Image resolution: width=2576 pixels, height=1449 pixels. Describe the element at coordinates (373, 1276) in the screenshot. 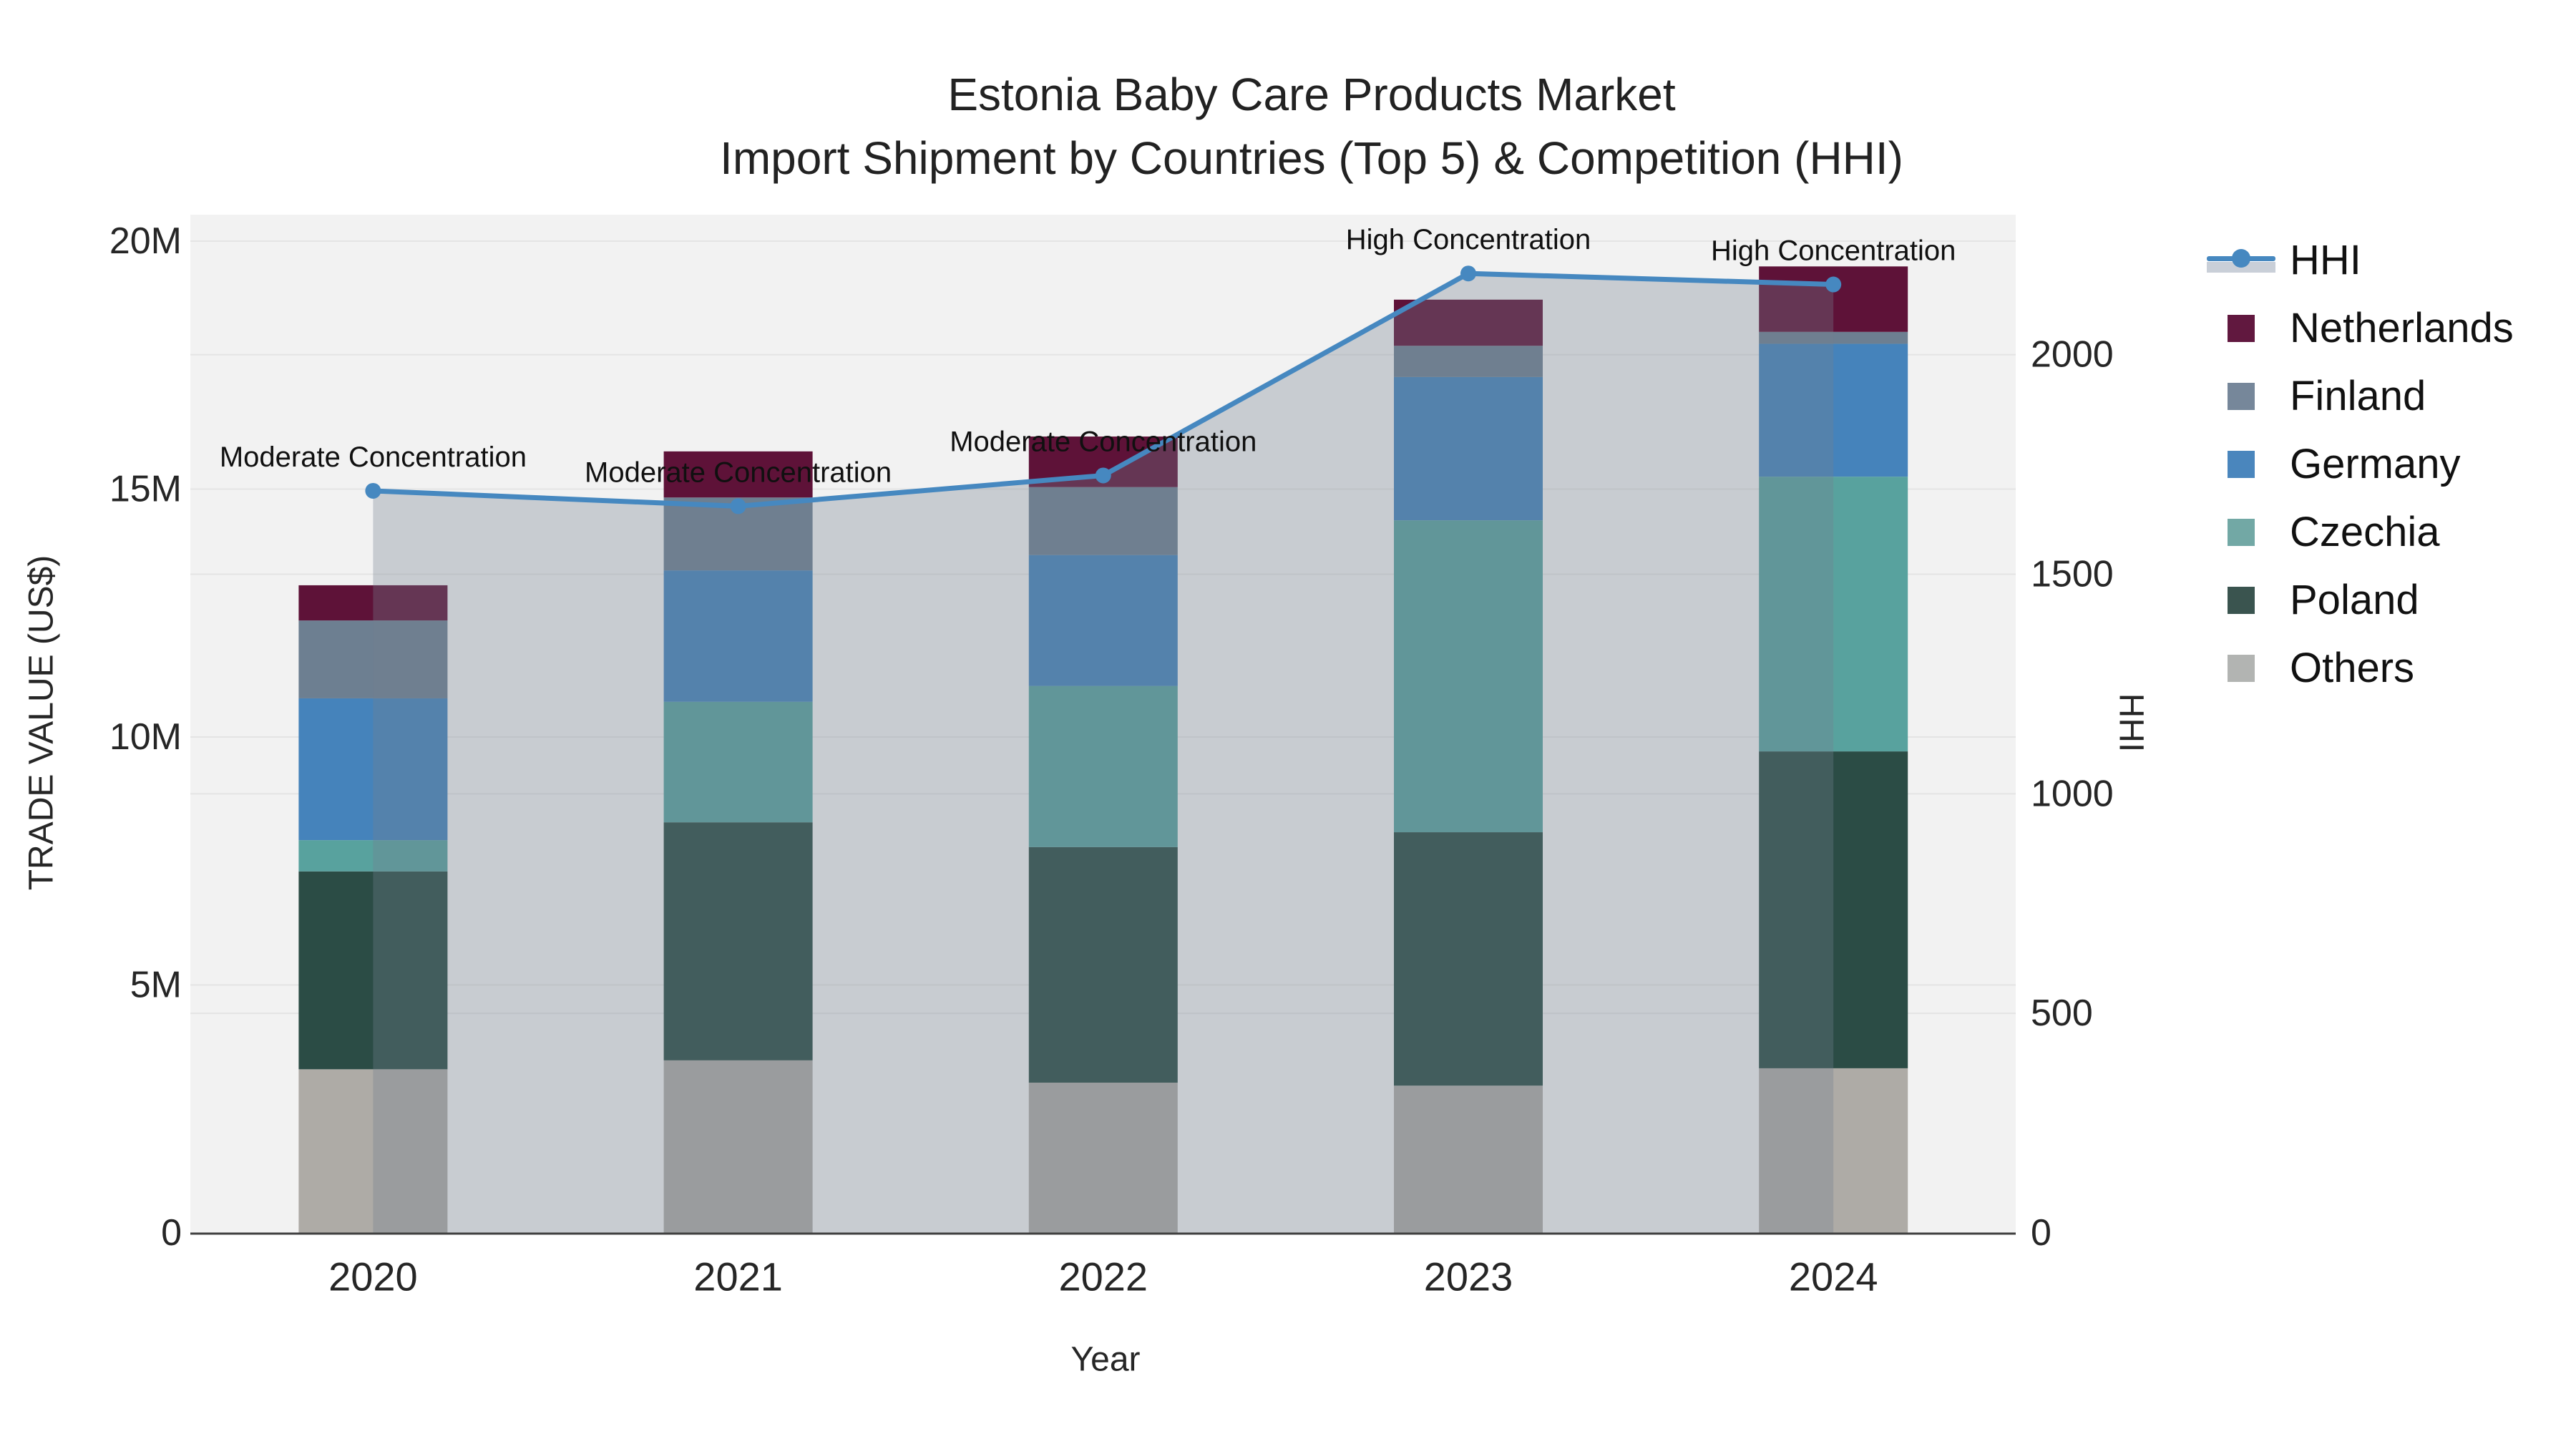

I see `x-tick-label-2020: 2020` at that location.